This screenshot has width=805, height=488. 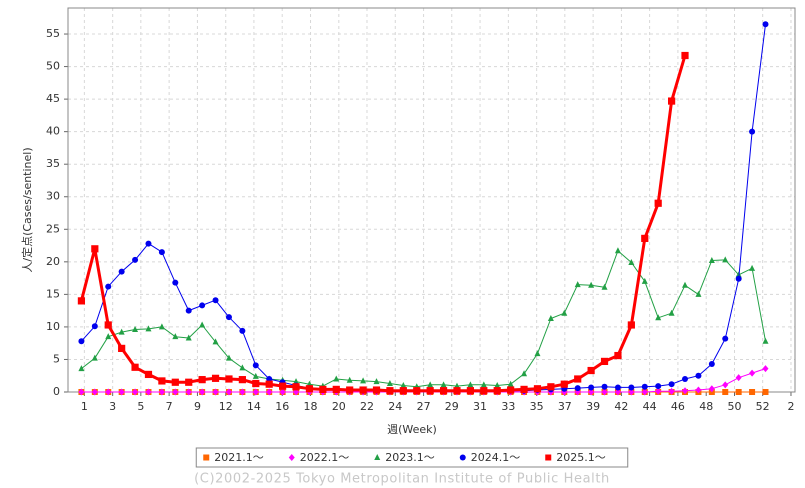 What do you see at coordinates (27, 209) in the screenshot?
I see `y-axis-label: 人/定点(Cases/sentinel)` at bounding box center [27, 209].